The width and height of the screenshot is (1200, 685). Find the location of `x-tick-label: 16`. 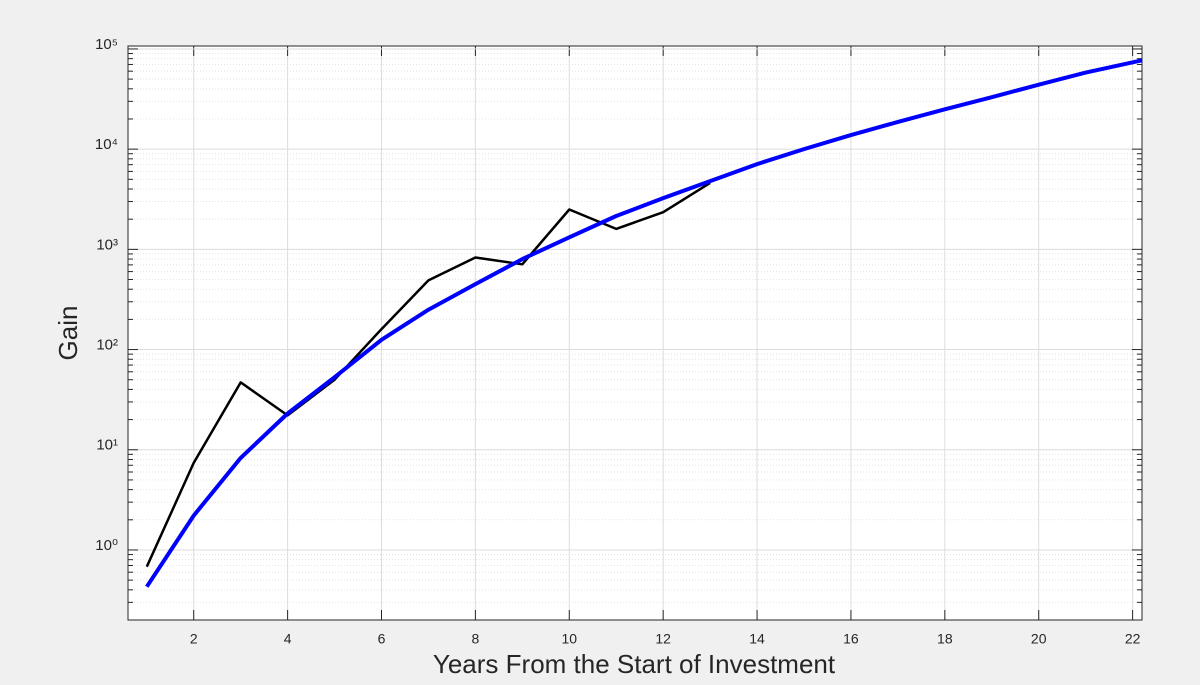

x-tick-label: 16 is located at coordinates (851, 639).